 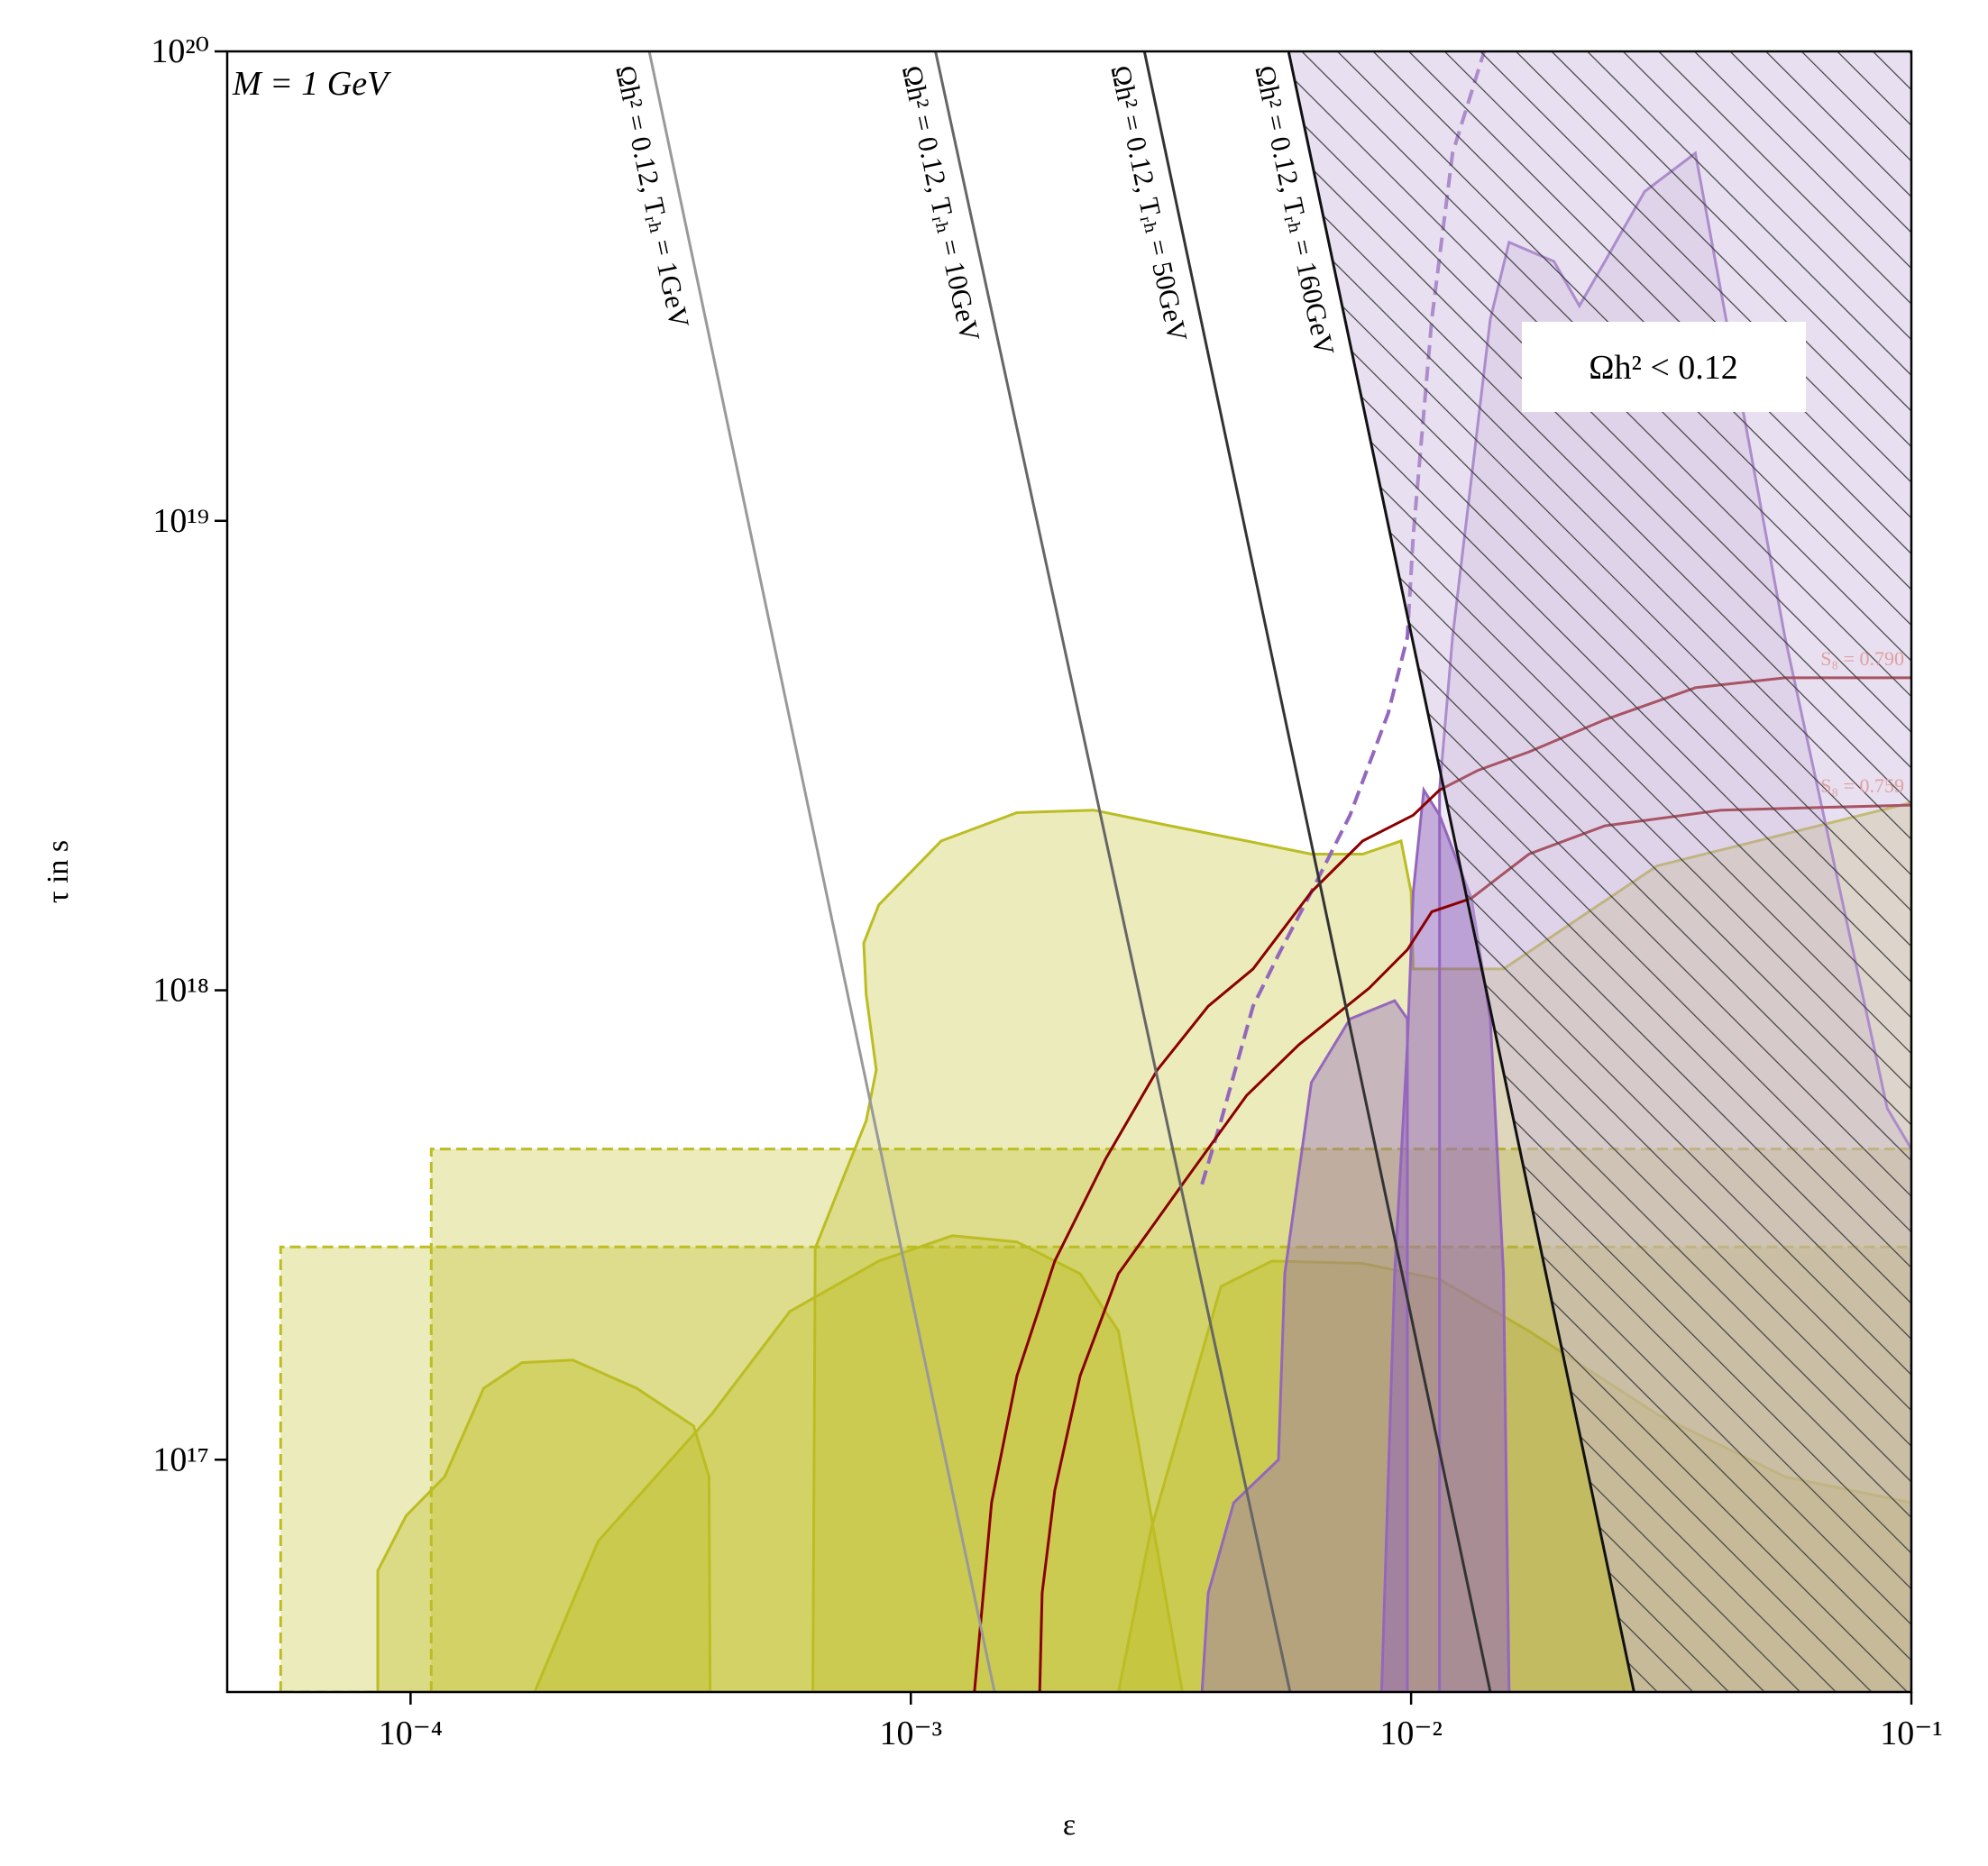 I want to click on line-label: Ωh² = 0.12, Tᵣₕ = 1GeV, so click(x=652, y=196).